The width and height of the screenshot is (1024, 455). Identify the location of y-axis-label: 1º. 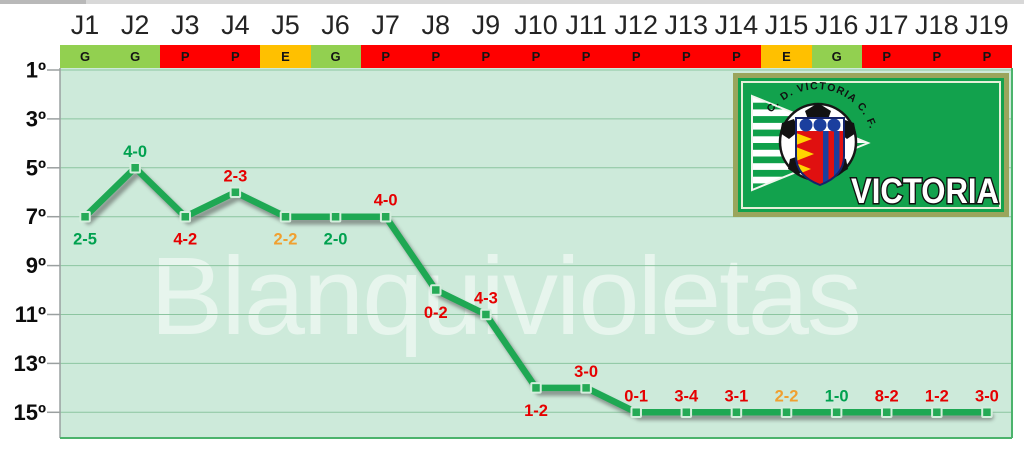
(36, 70).